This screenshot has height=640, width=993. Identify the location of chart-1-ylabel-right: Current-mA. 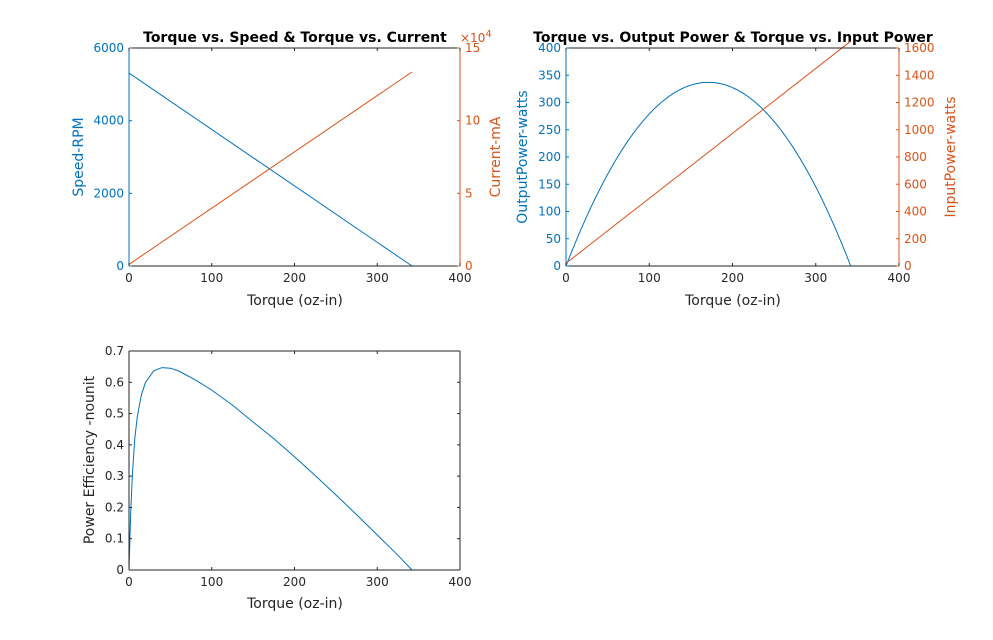
(496, 156).